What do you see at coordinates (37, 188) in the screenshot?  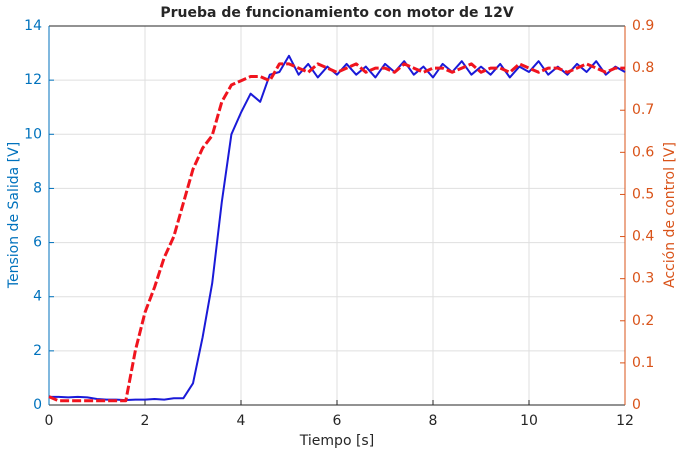 I see `y-tick-label: 8` at bounding box center [37, 188].